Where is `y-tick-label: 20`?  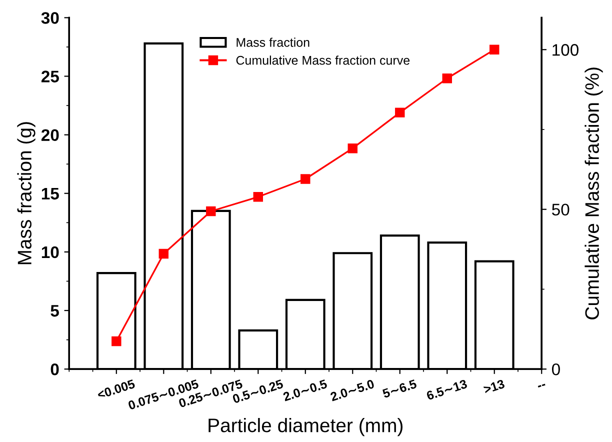 y-tick-label: 20 is located at coordinates (50, 135).